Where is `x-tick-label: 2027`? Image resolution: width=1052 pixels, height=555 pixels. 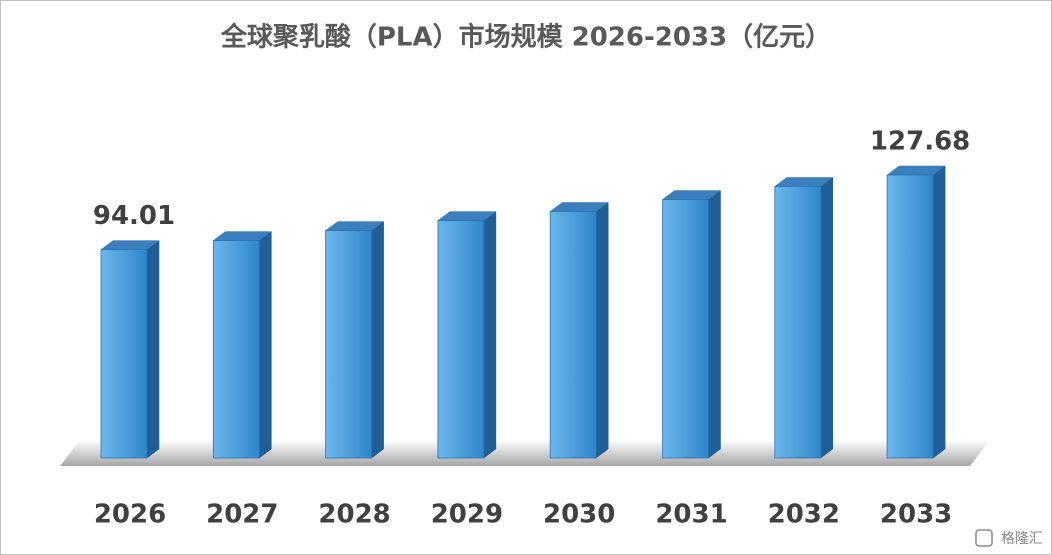
x-tick-label: 2027 is located at coordinates (242, 515).